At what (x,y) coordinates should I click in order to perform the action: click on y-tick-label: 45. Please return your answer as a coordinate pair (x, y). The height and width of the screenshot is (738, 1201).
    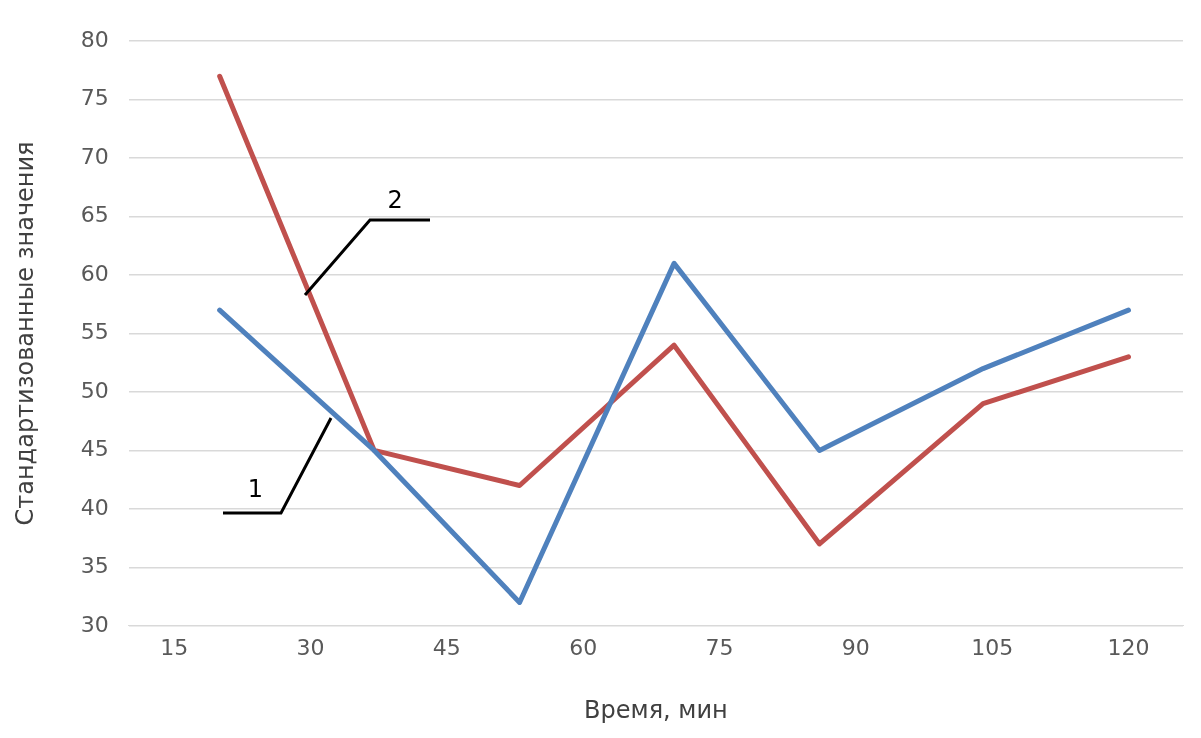
    Looking at the image, I should click on (94, 449).